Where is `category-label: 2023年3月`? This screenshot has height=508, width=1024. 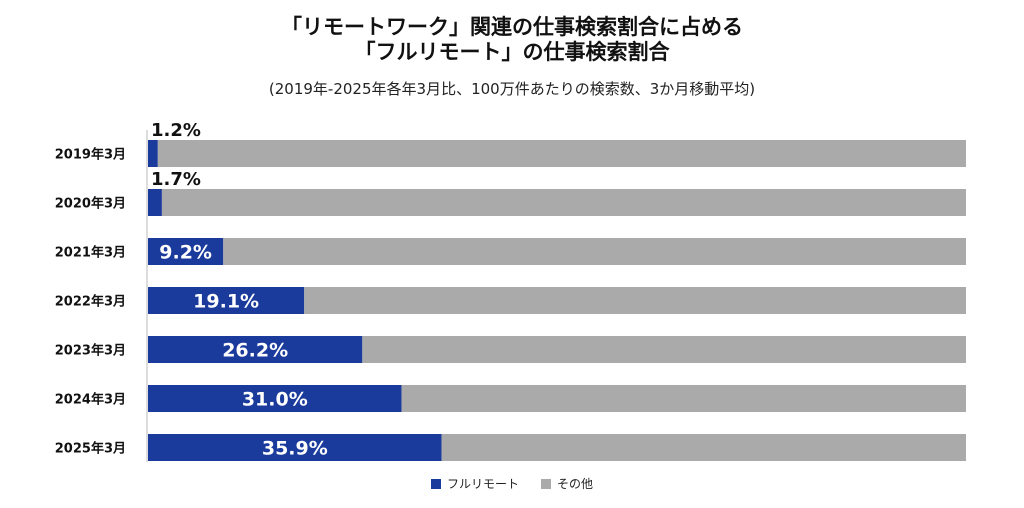
category-label: 2023年3月 is located at coordinates (90, 351).